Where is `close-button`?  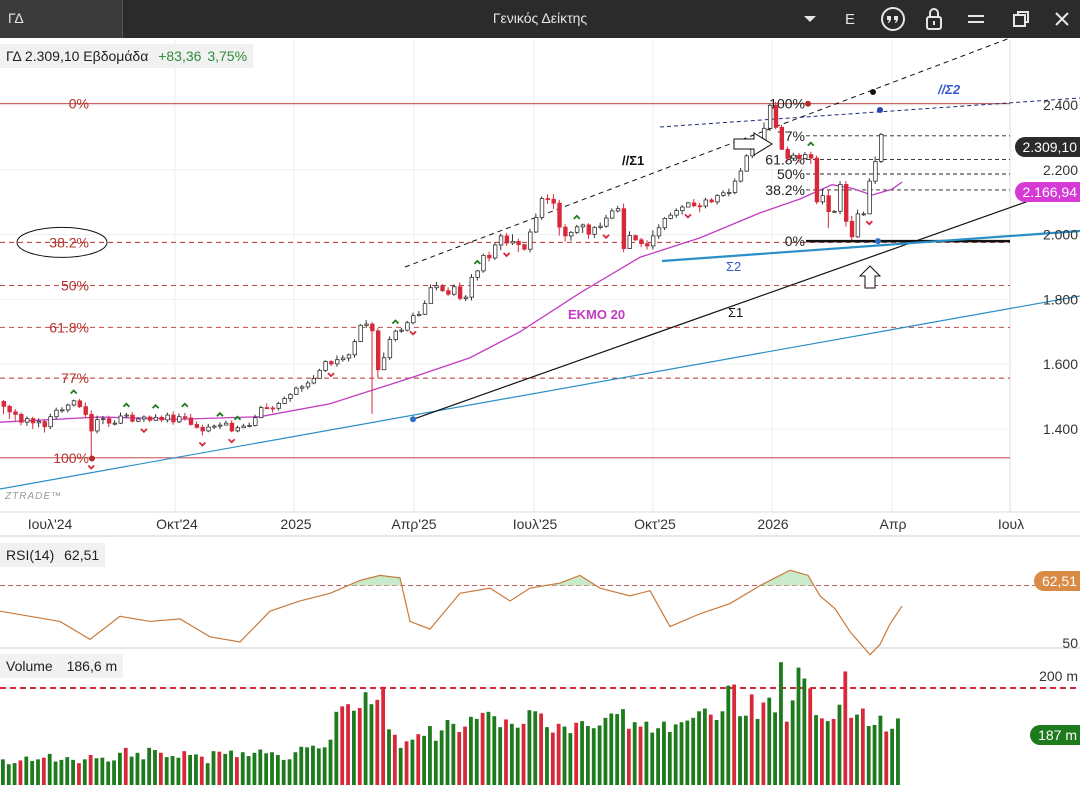
close-button is located at coordinates (1062, 19).